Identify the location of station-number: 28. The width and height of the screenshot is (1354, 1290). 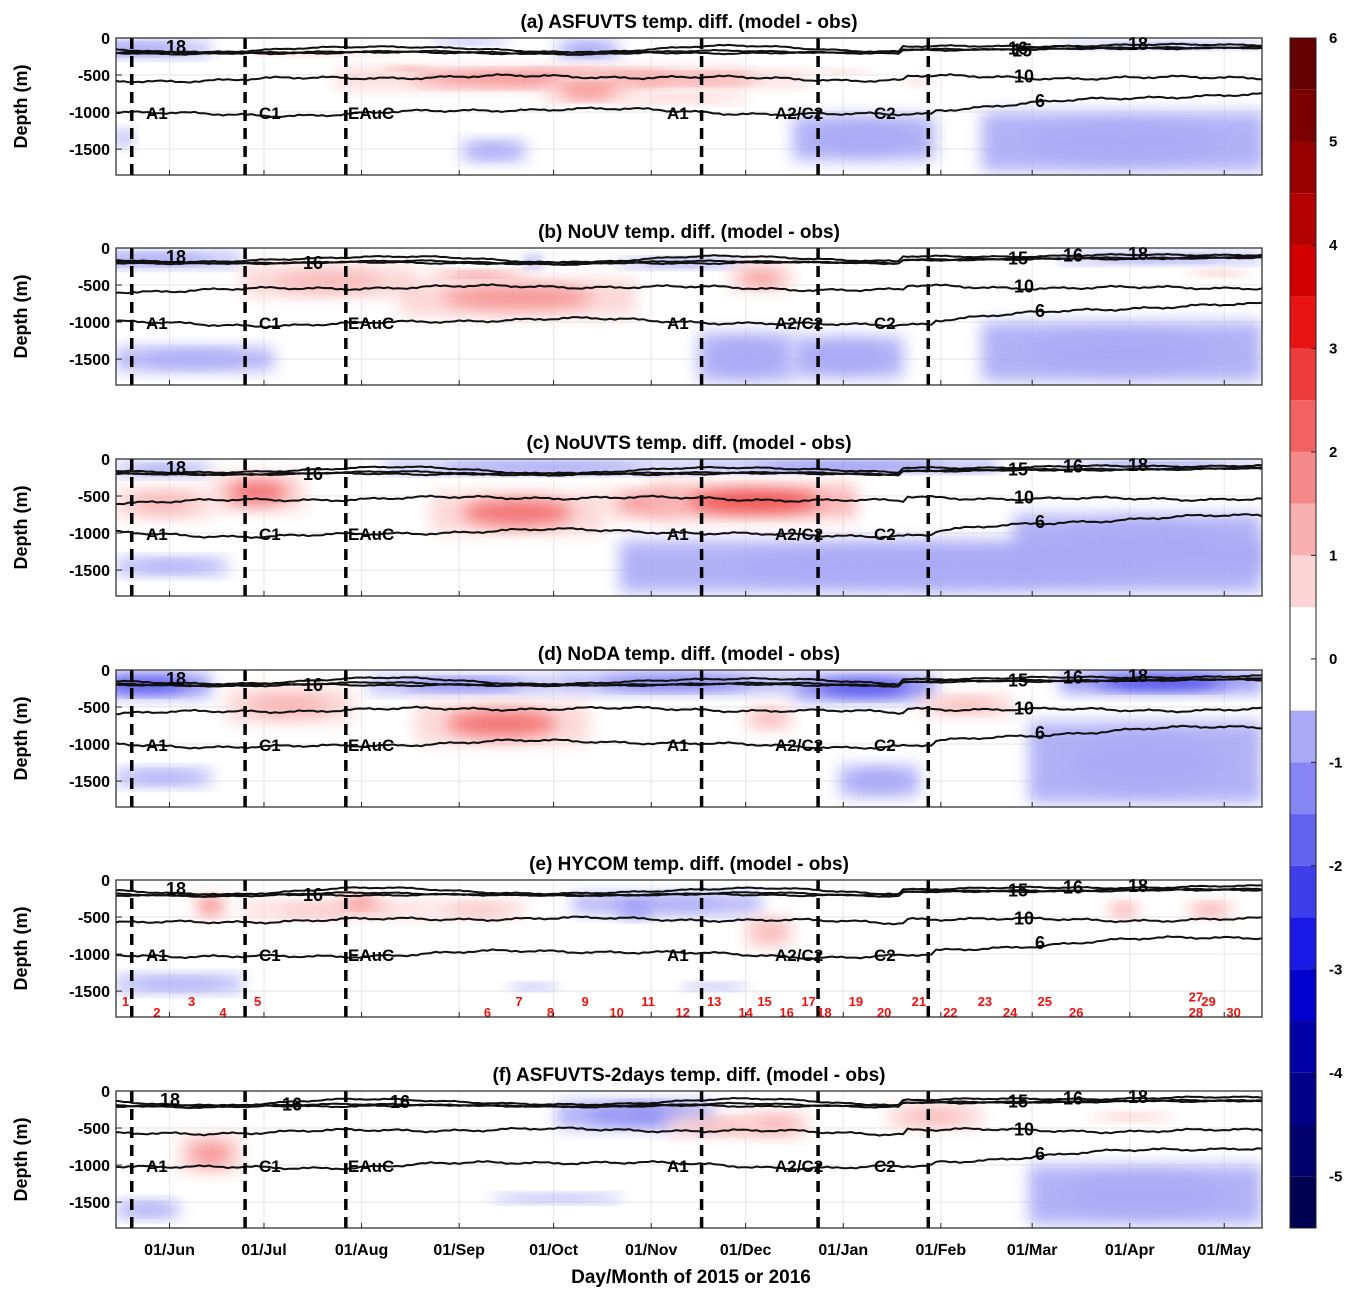
(1196, 1012).